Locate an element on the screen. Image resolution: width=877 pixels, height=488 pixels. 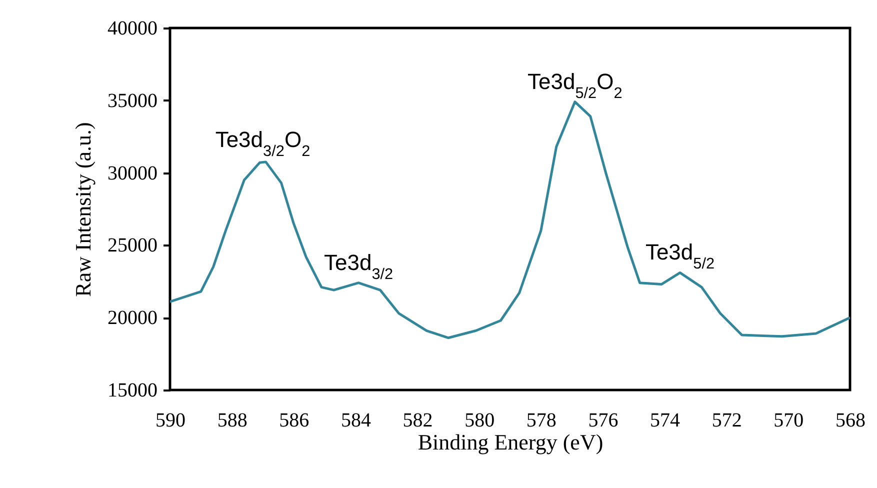
y-tick-label: 25000 is located at coordinates (133, 245).